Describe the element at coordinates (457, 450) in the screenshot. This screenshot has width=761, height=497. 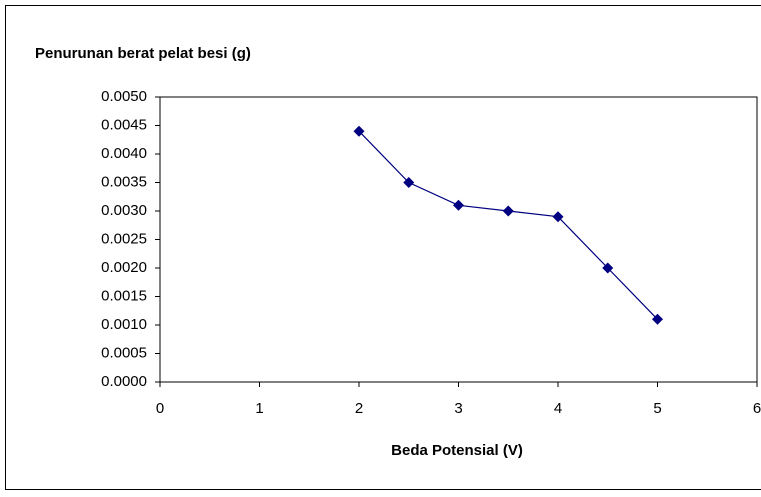
I see `x-axis-label: Beda Potensial (V)` at that location.